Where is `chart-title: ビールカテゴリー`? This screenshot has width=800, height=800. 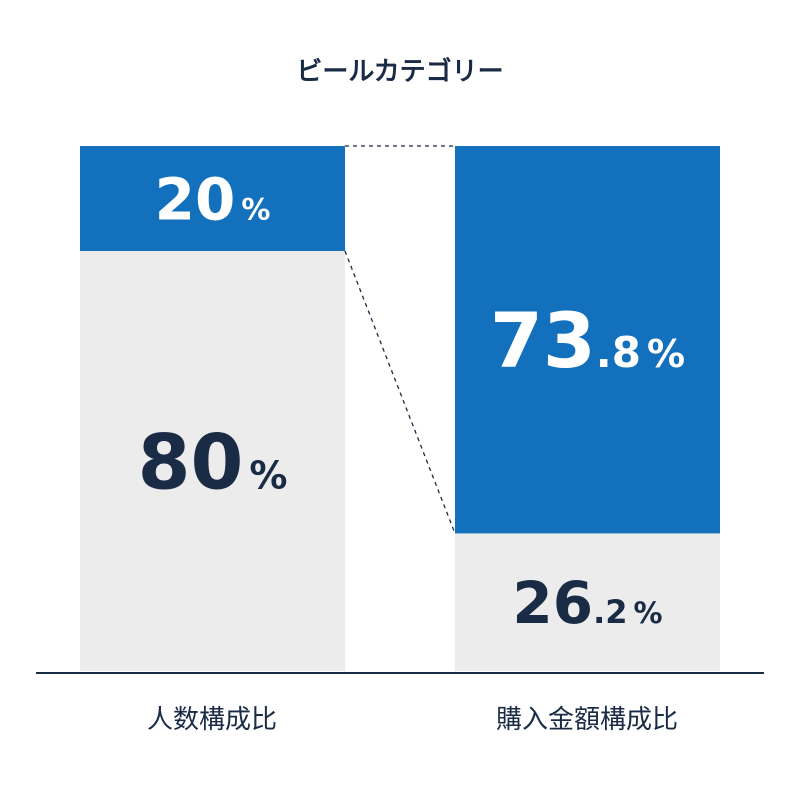
chart-title: ビールカテゴリー is located at coordinates (399, 71).